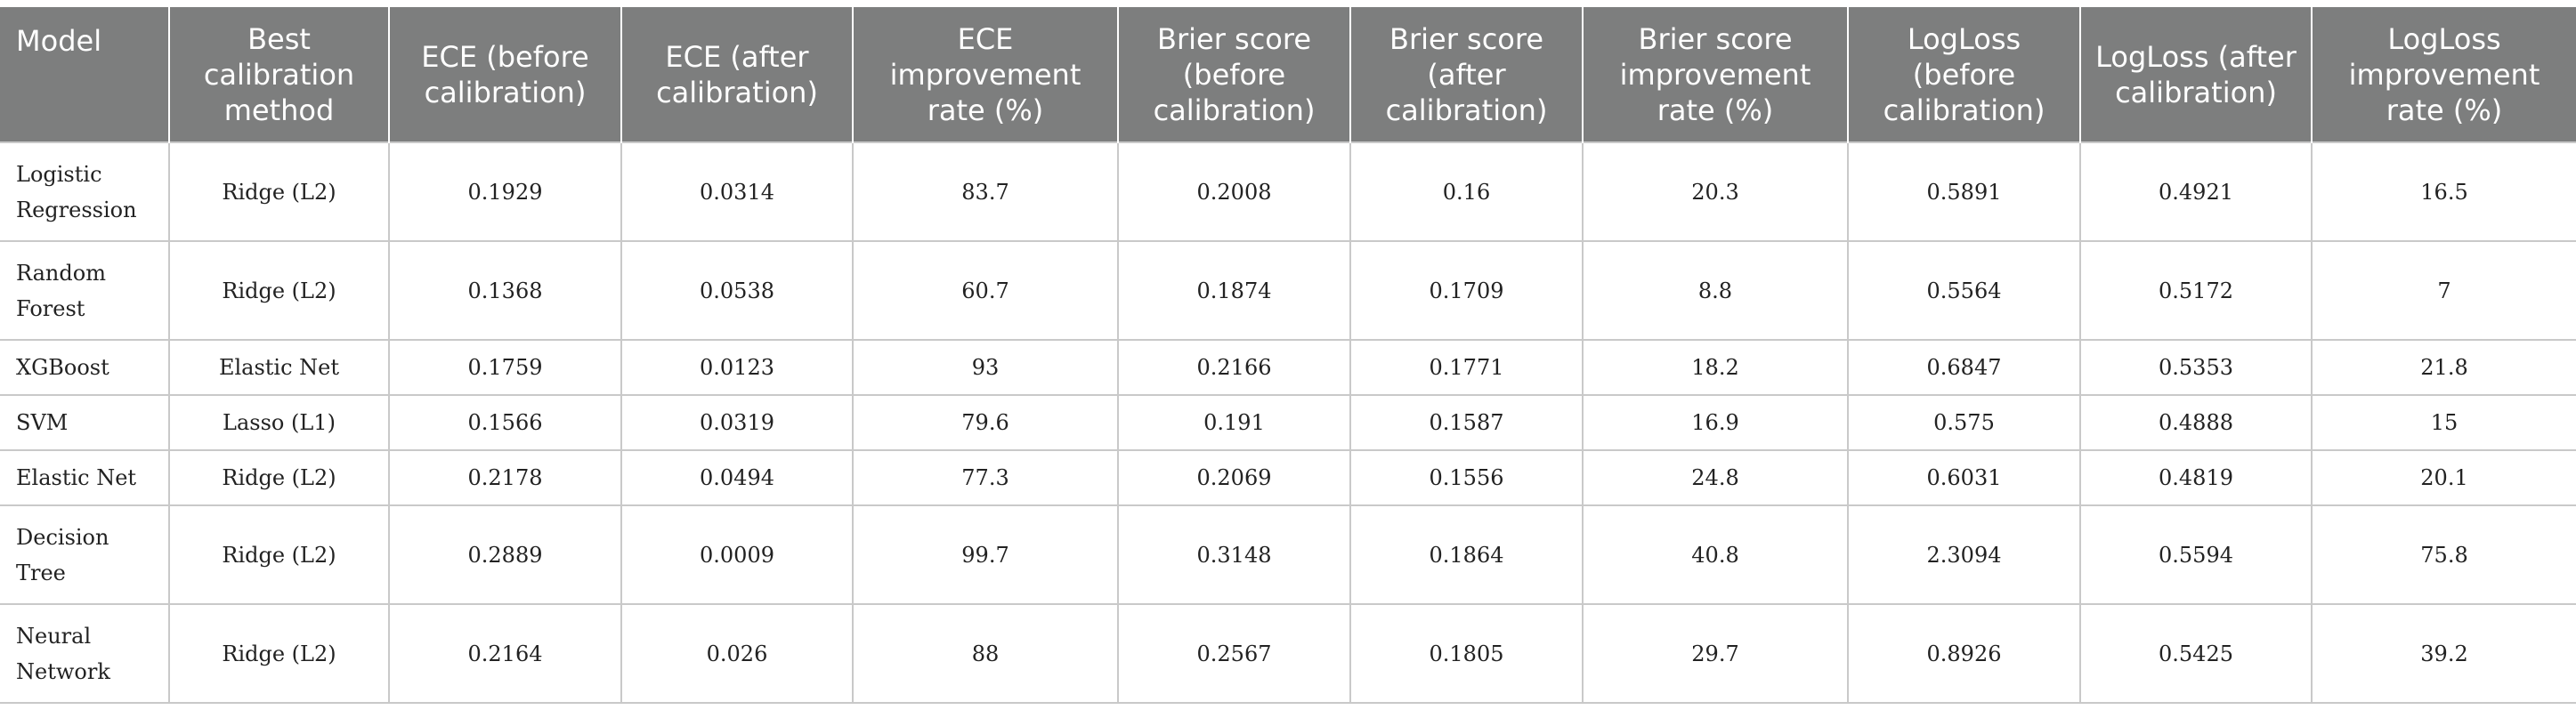 The width and height of the screenshot is (2576, 726). Describe the element at coordinates (505, 74) in the screenshot. I see `header-ece-before: ECE (before calibration)` at that location.